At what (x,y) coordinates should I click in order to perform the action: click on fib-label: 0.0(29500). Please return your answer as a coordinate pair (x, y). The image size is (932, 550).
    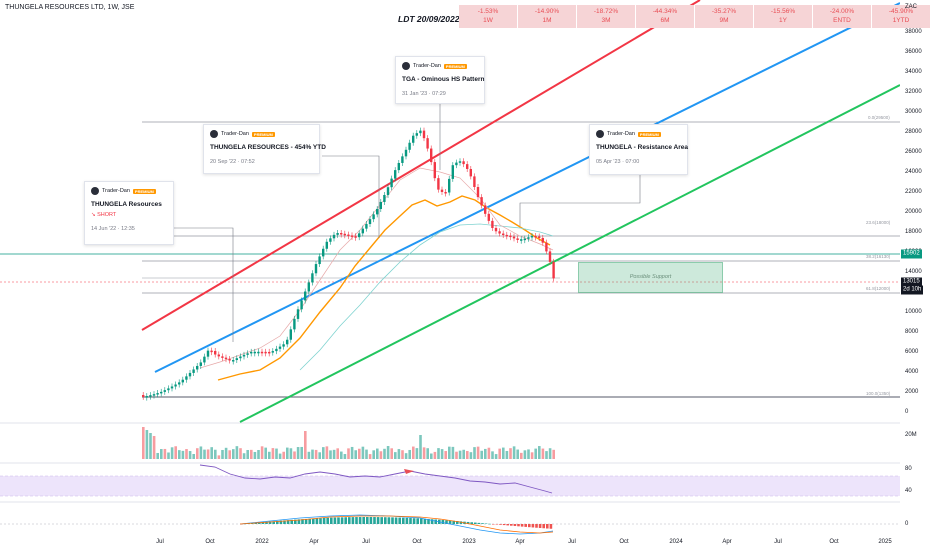
    Looking at the image, I should click on (879, 117).